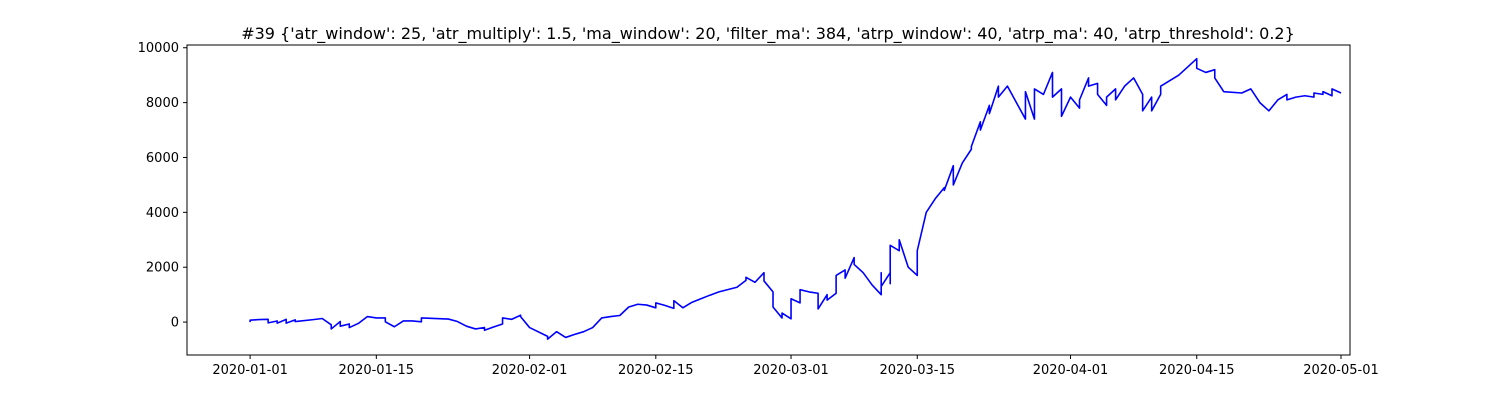 This screenshot has width=1500, height=400. I want to click on x-tick-label: 2020-01-01, so click(250, 370).